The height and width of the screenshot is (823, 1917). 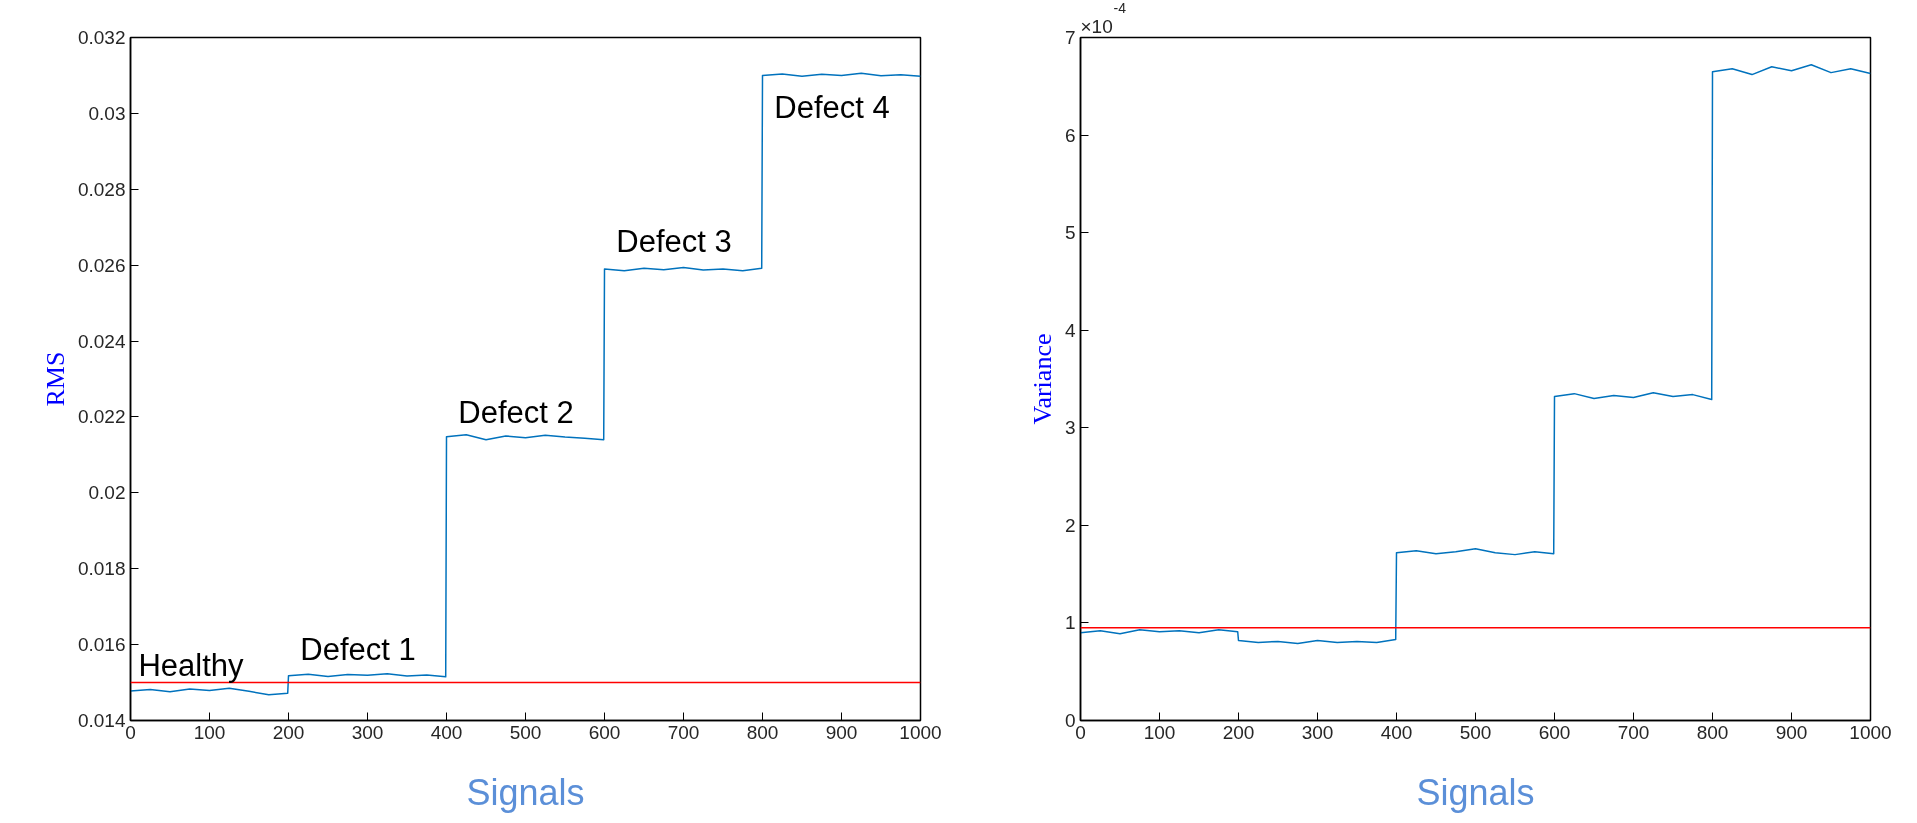 I want to click on annotation: Defect 2, so click(x=516, y=412).